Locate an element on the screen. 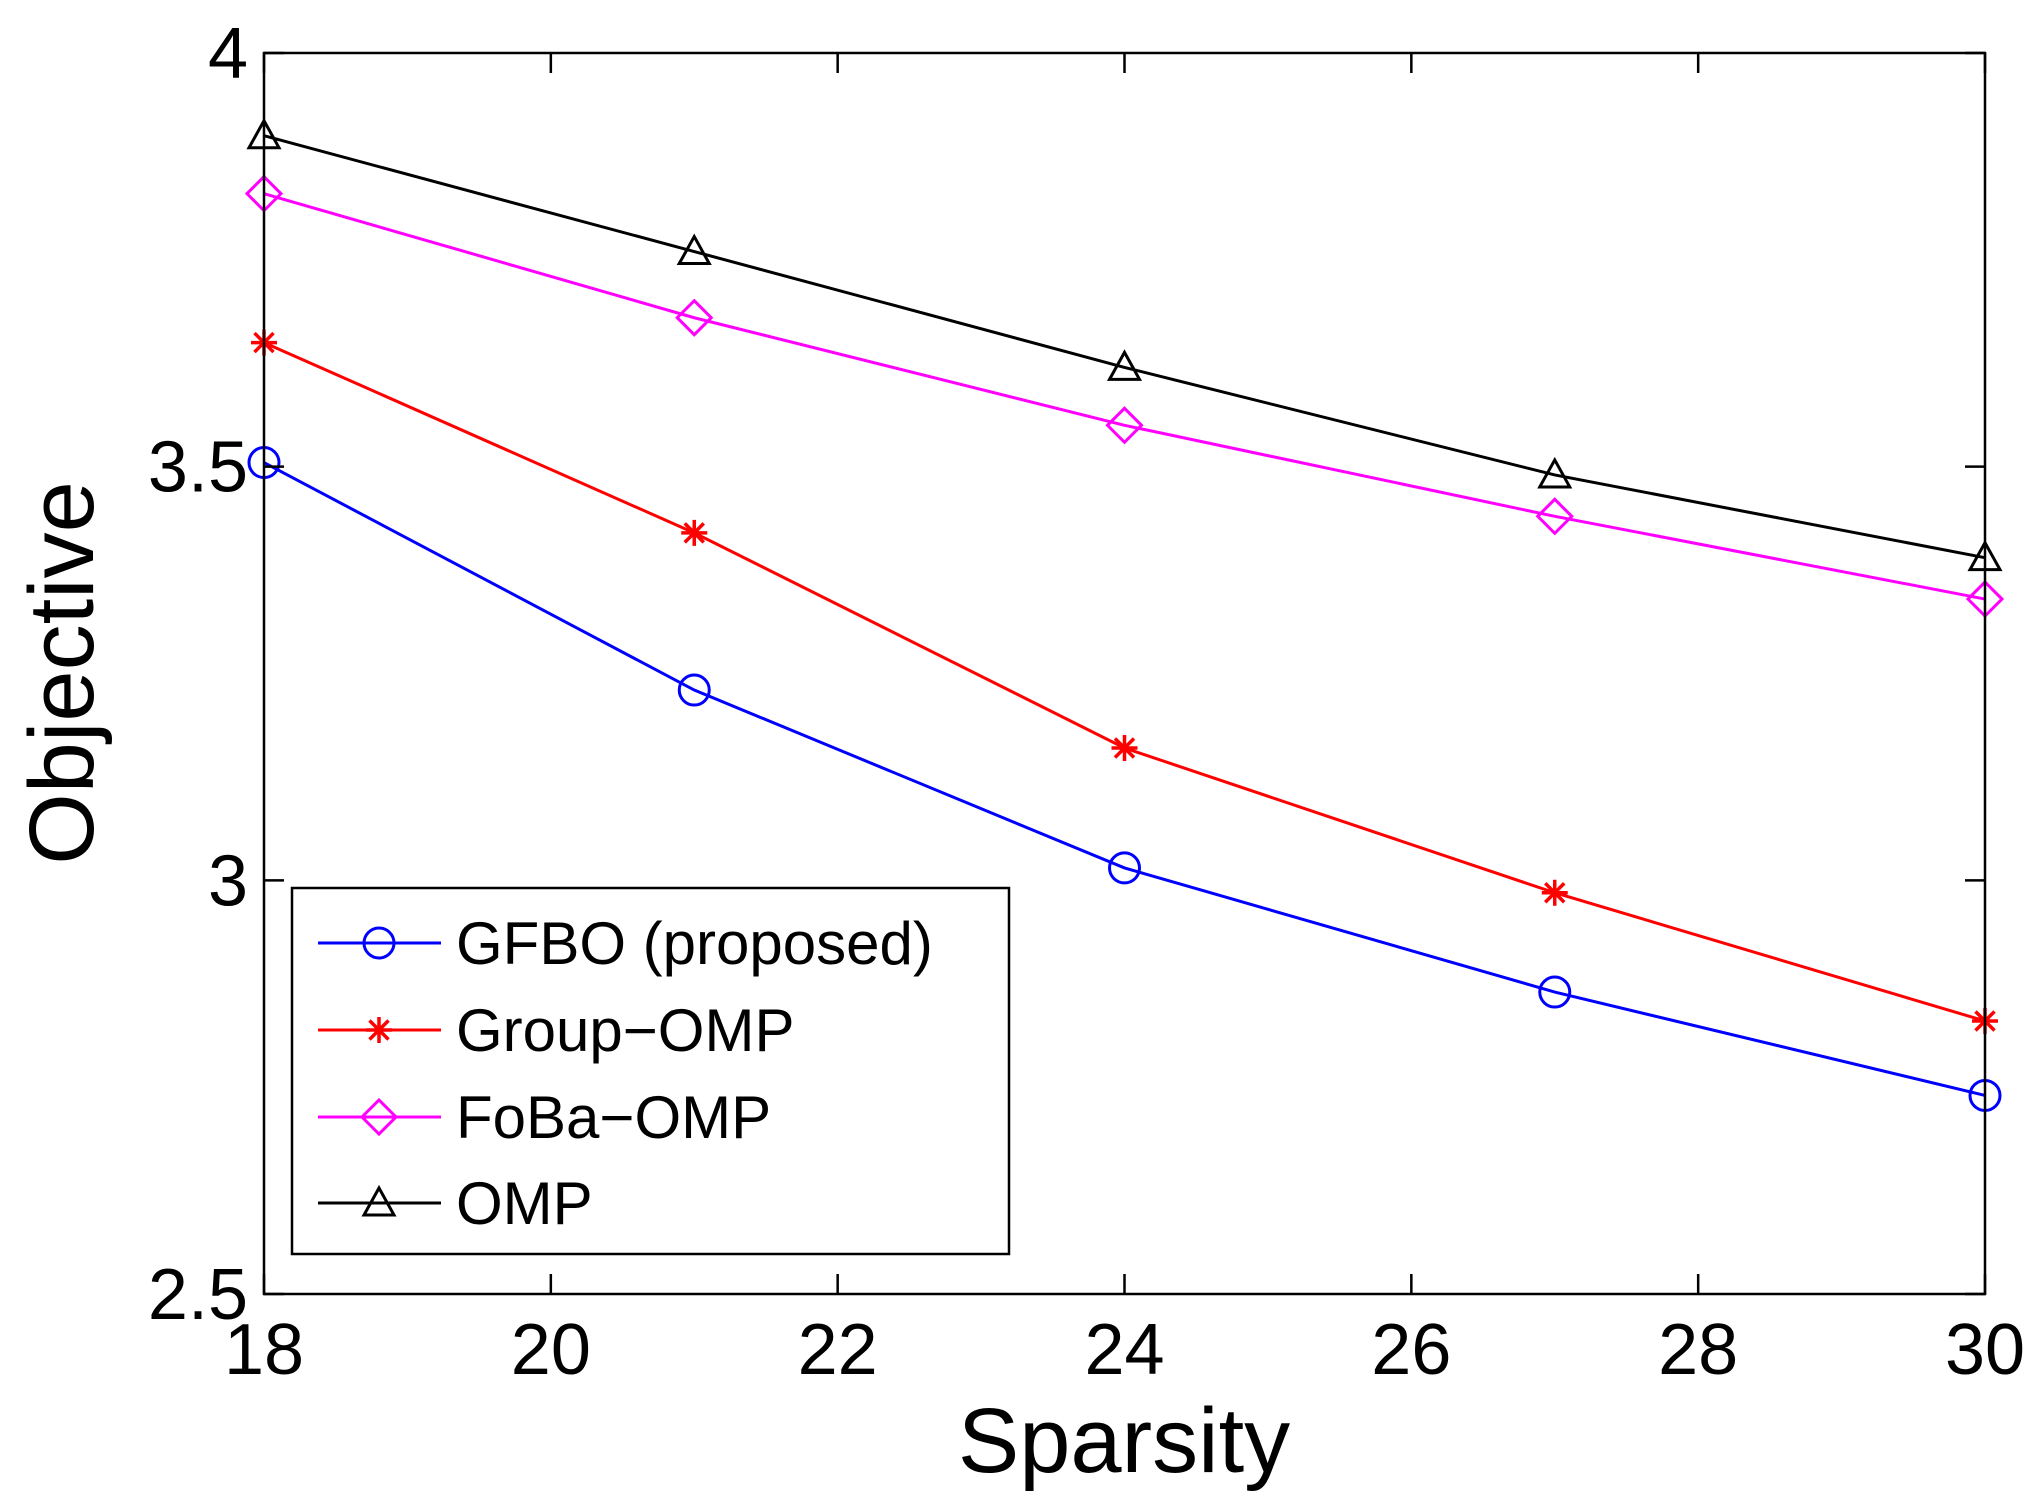 The image size is (2043, 1509). y-tick-label: 2.5 is located at coordinates (198, 1295).